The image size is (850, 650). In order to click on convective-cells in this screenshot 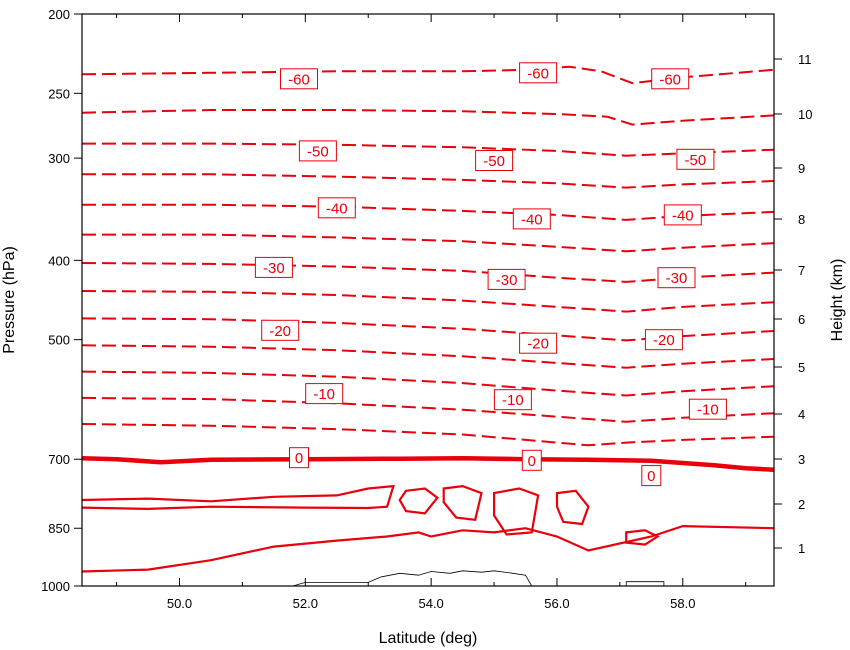, I will do `click(529, 515)`.